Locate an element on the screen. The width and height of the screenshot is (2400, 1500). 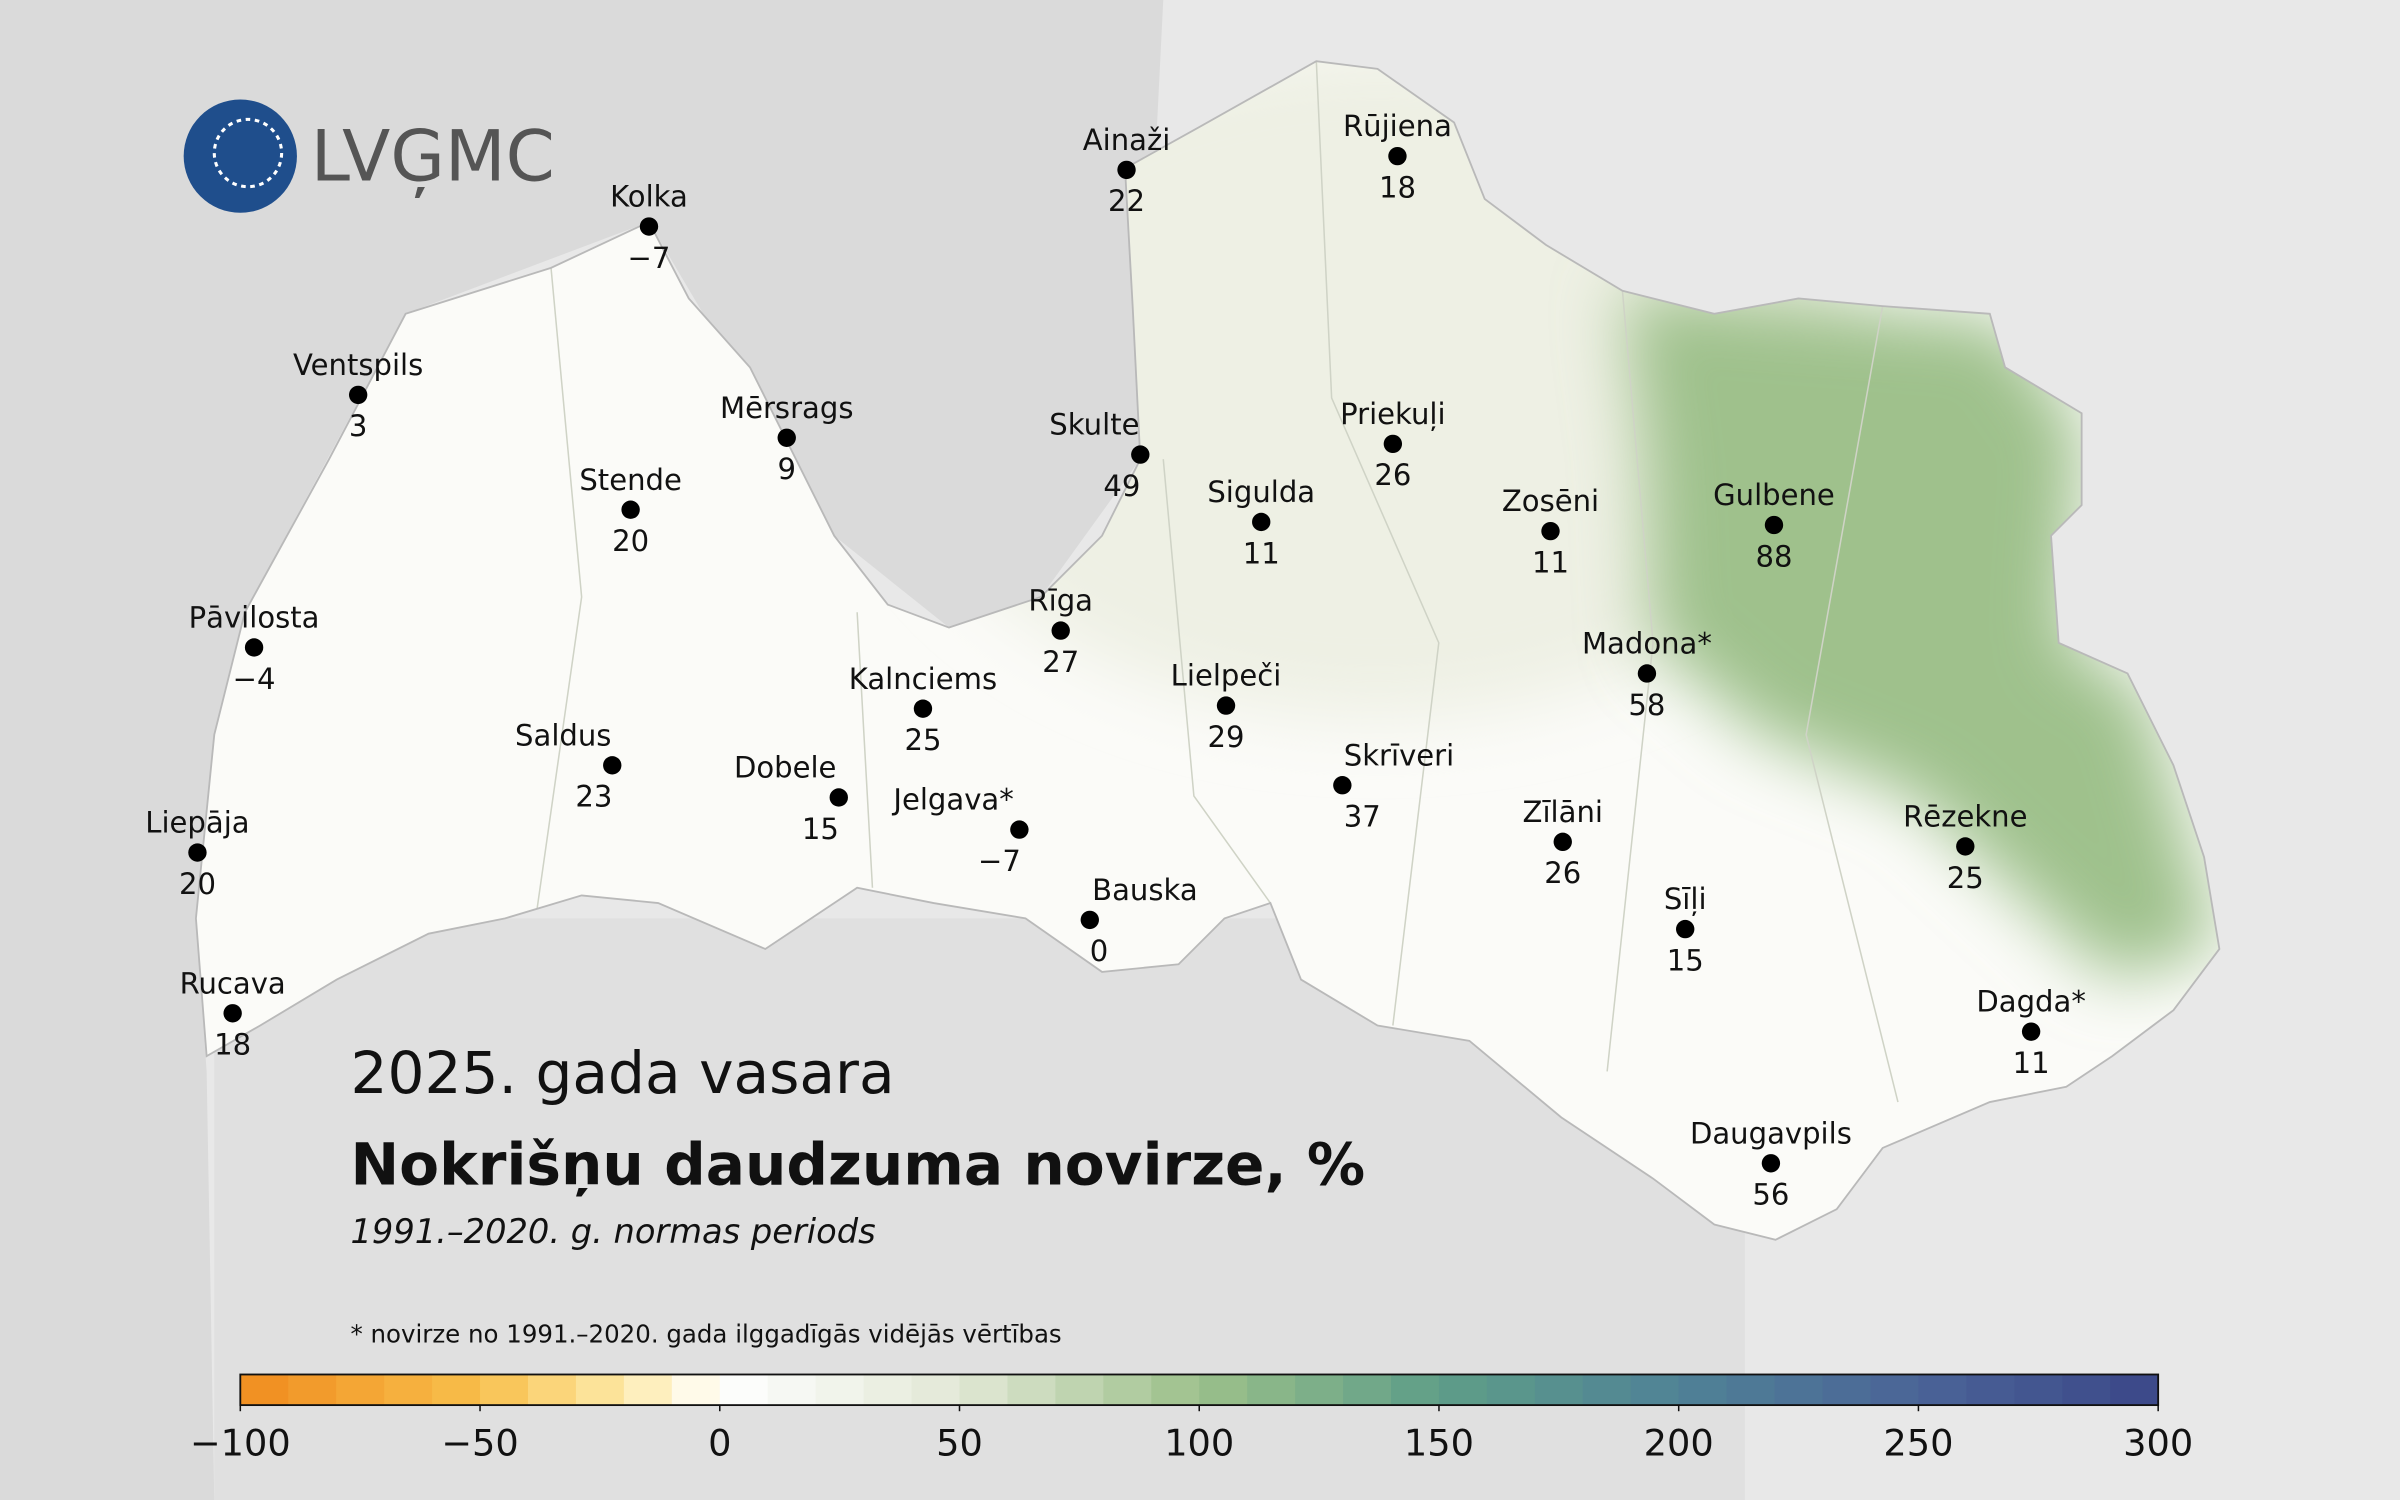
station-value: 88 is located at coordinates (1773, 556).